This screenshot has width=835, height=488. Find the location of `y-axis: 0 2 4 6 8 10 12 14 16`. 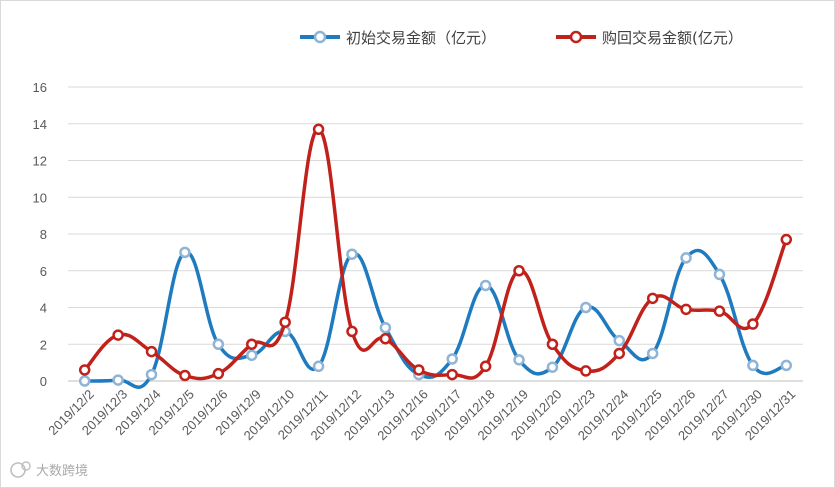

y-axis: 0 2 4 6 8 10 12 14 16 is located at coordinates (40, 234).